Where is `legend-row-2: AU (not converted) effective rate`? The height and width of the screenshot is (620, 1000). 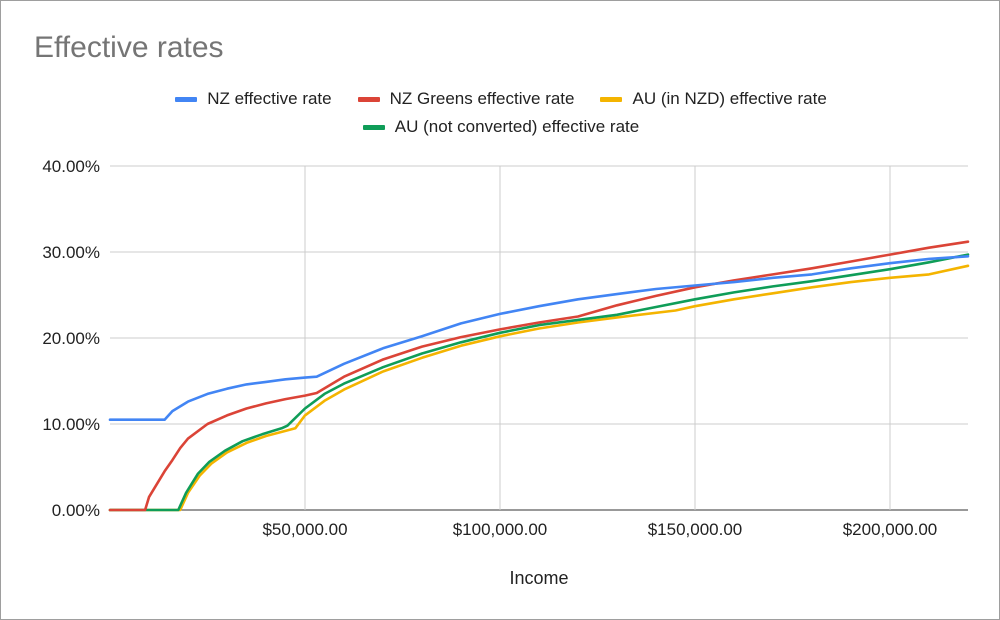
legend-row-2: AU (not converted) effective rate is located at coordinates (500, 127).